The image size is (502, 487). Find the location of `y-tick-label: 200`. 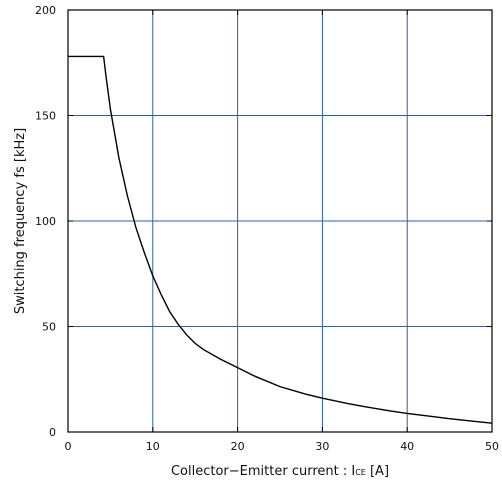

y-tick-label: 200 is located at coordinates (45, 10).